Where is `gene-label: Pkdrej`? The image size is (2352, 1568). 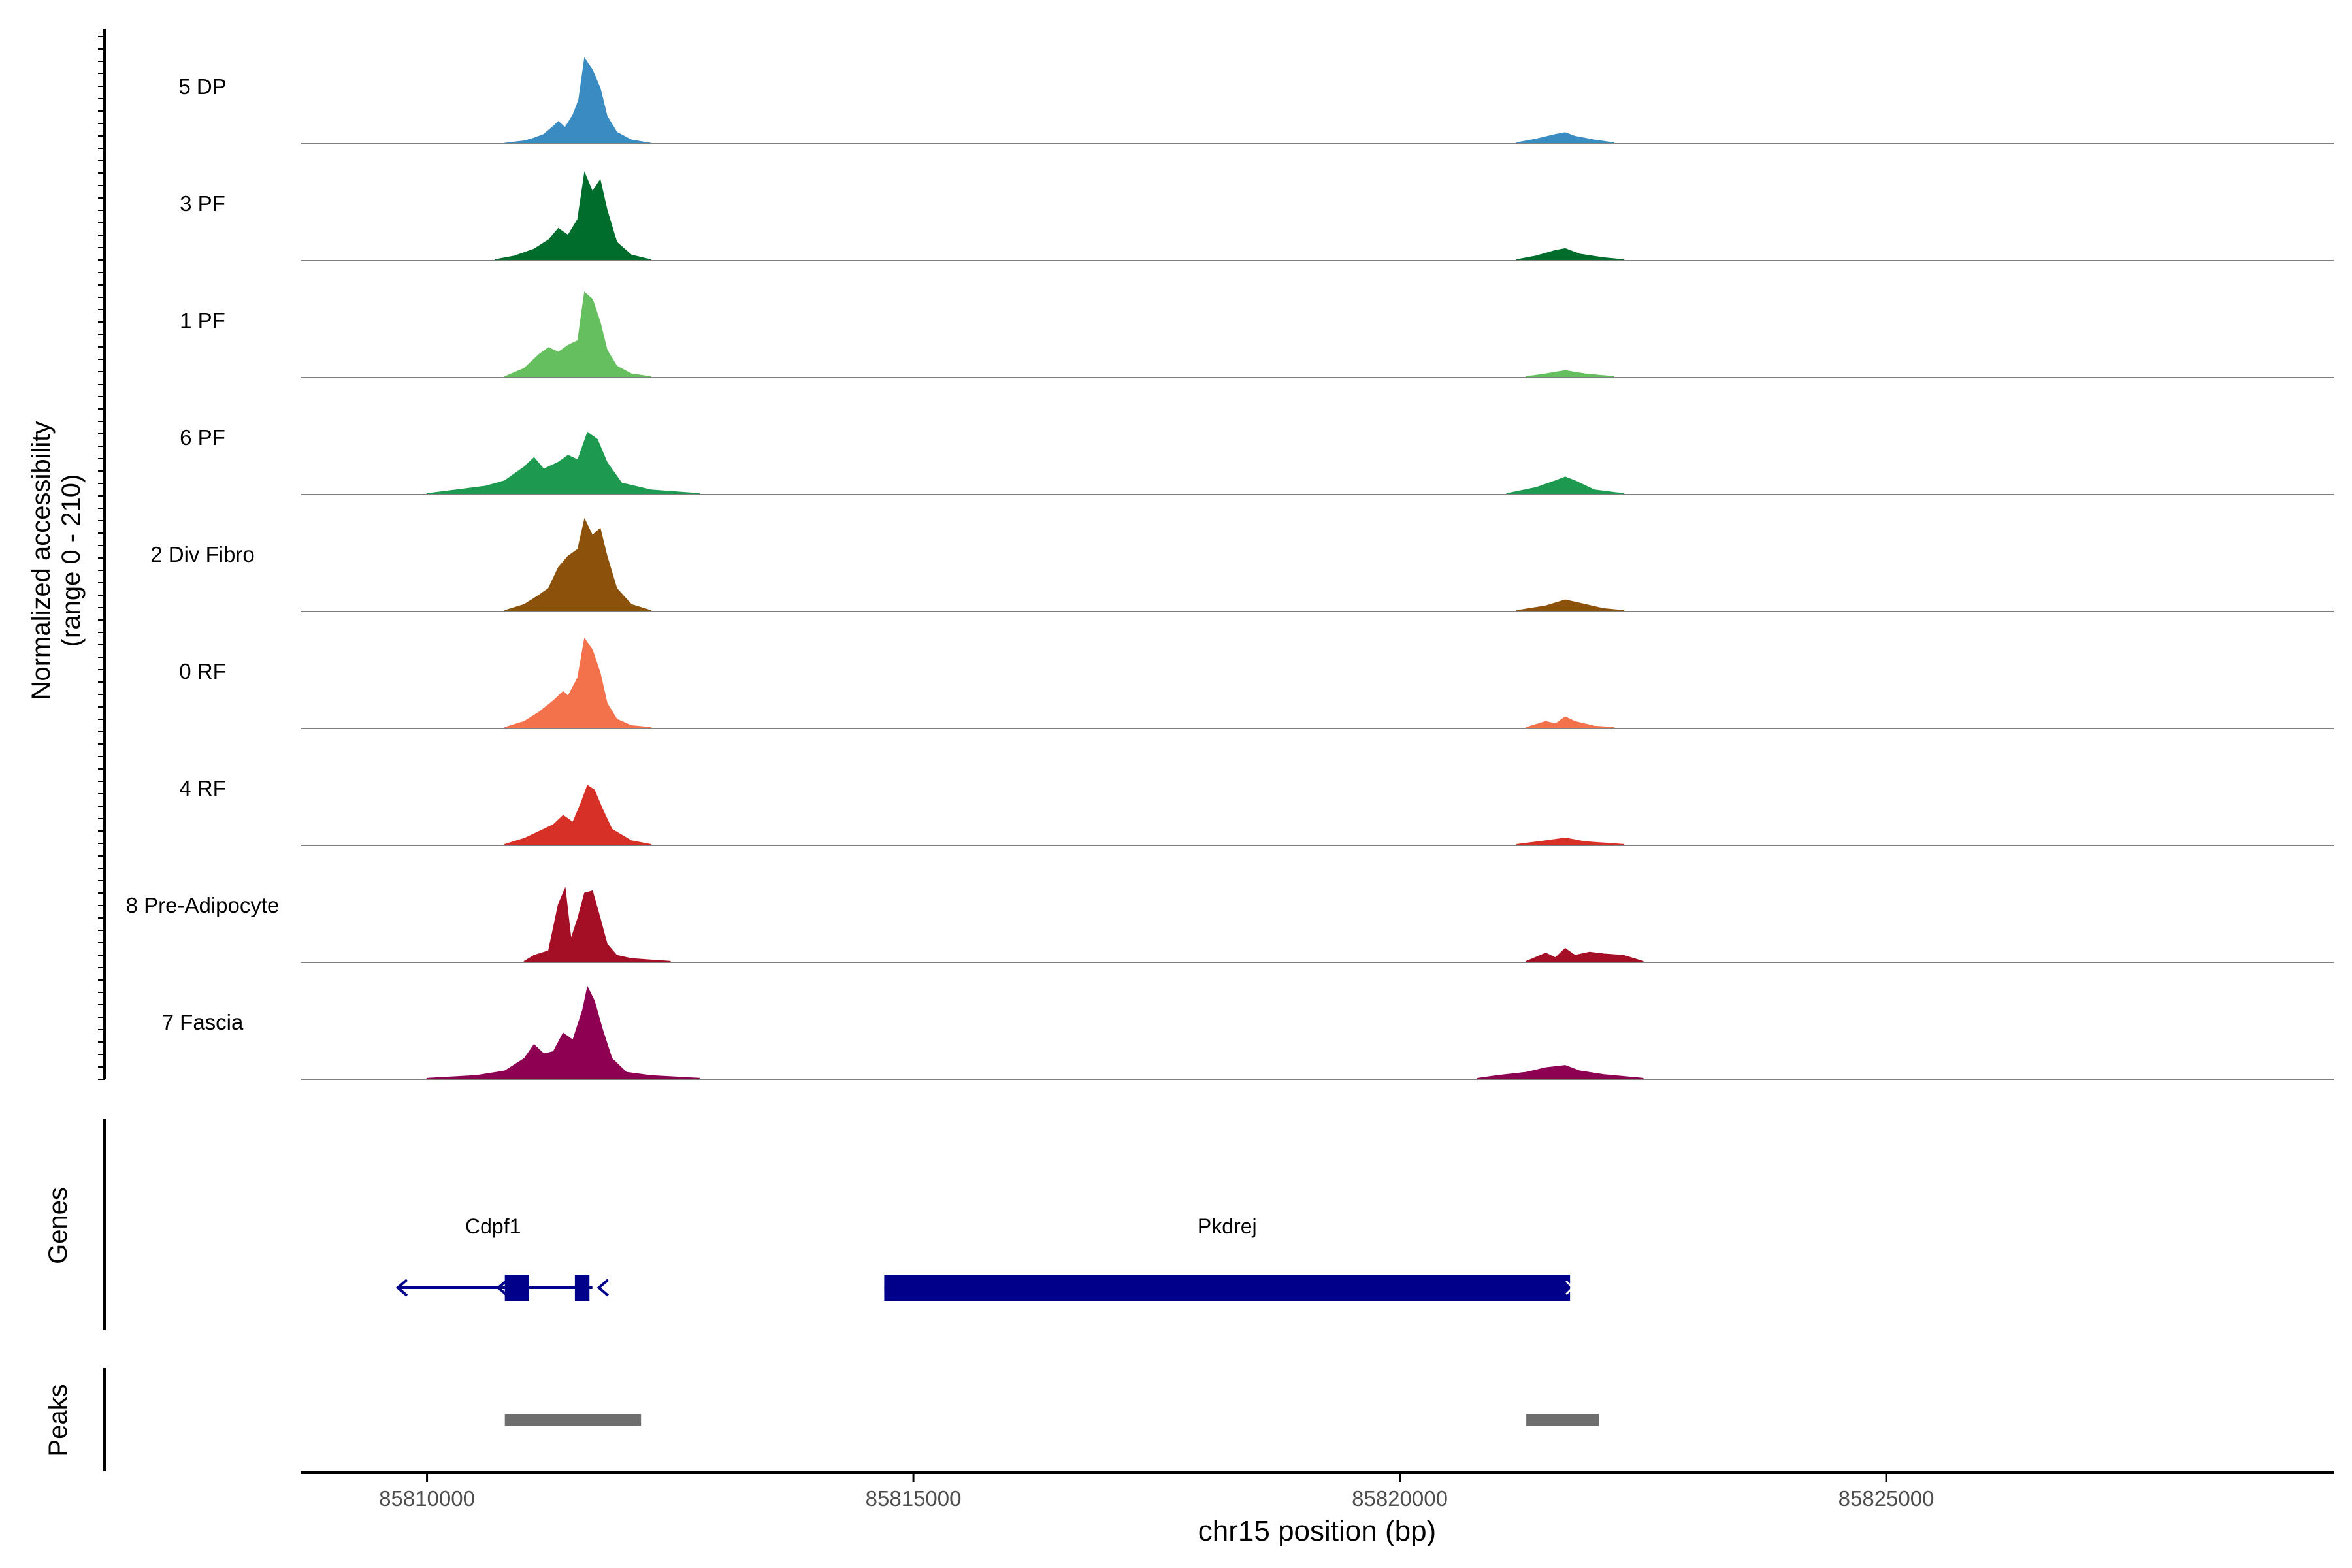 gene-label: Pkdrej is located at coordinates (1227, 1226).